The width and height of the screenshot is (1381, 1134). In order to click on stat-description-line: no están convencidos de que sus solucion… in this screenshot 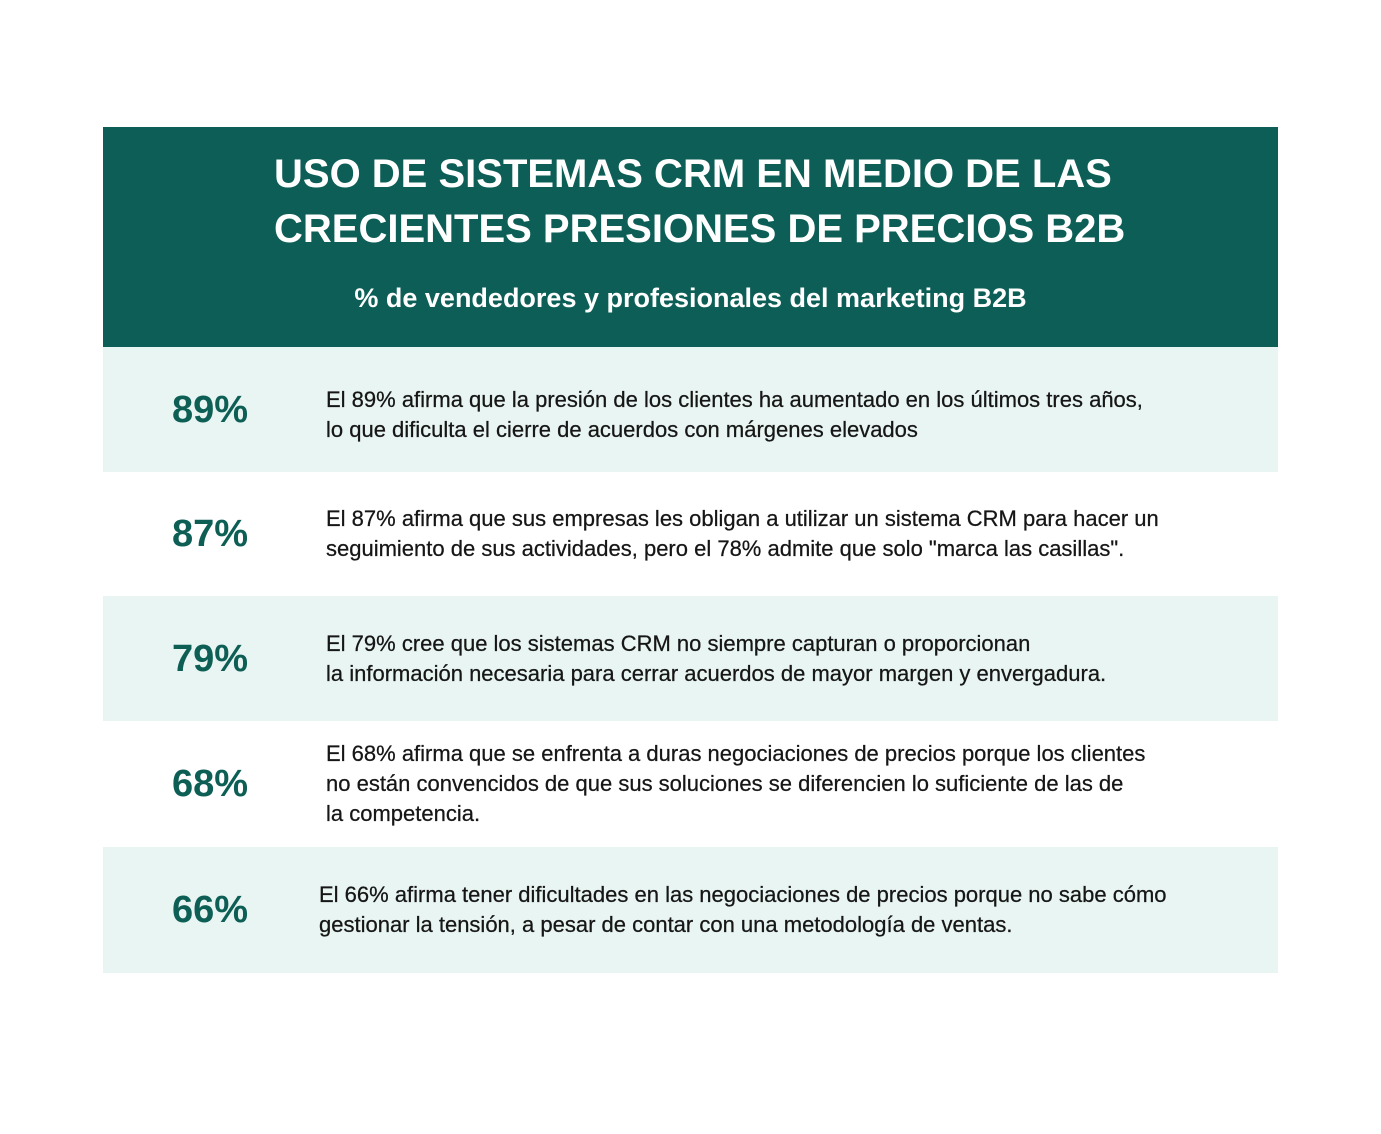, I will do `click(725, 783)`.